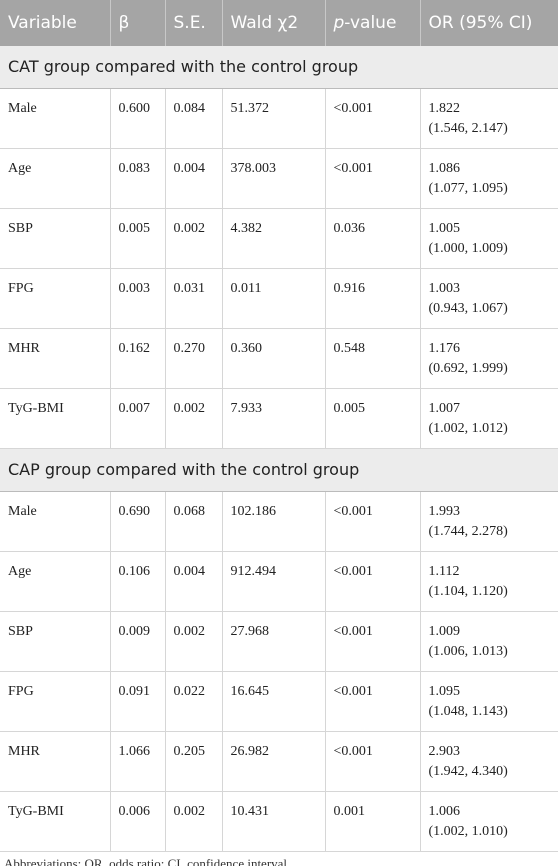 This screenshot has width=558, height=866. I want to click on or-cell: 1.176 (0.692, 1.999), so click(489, 358).